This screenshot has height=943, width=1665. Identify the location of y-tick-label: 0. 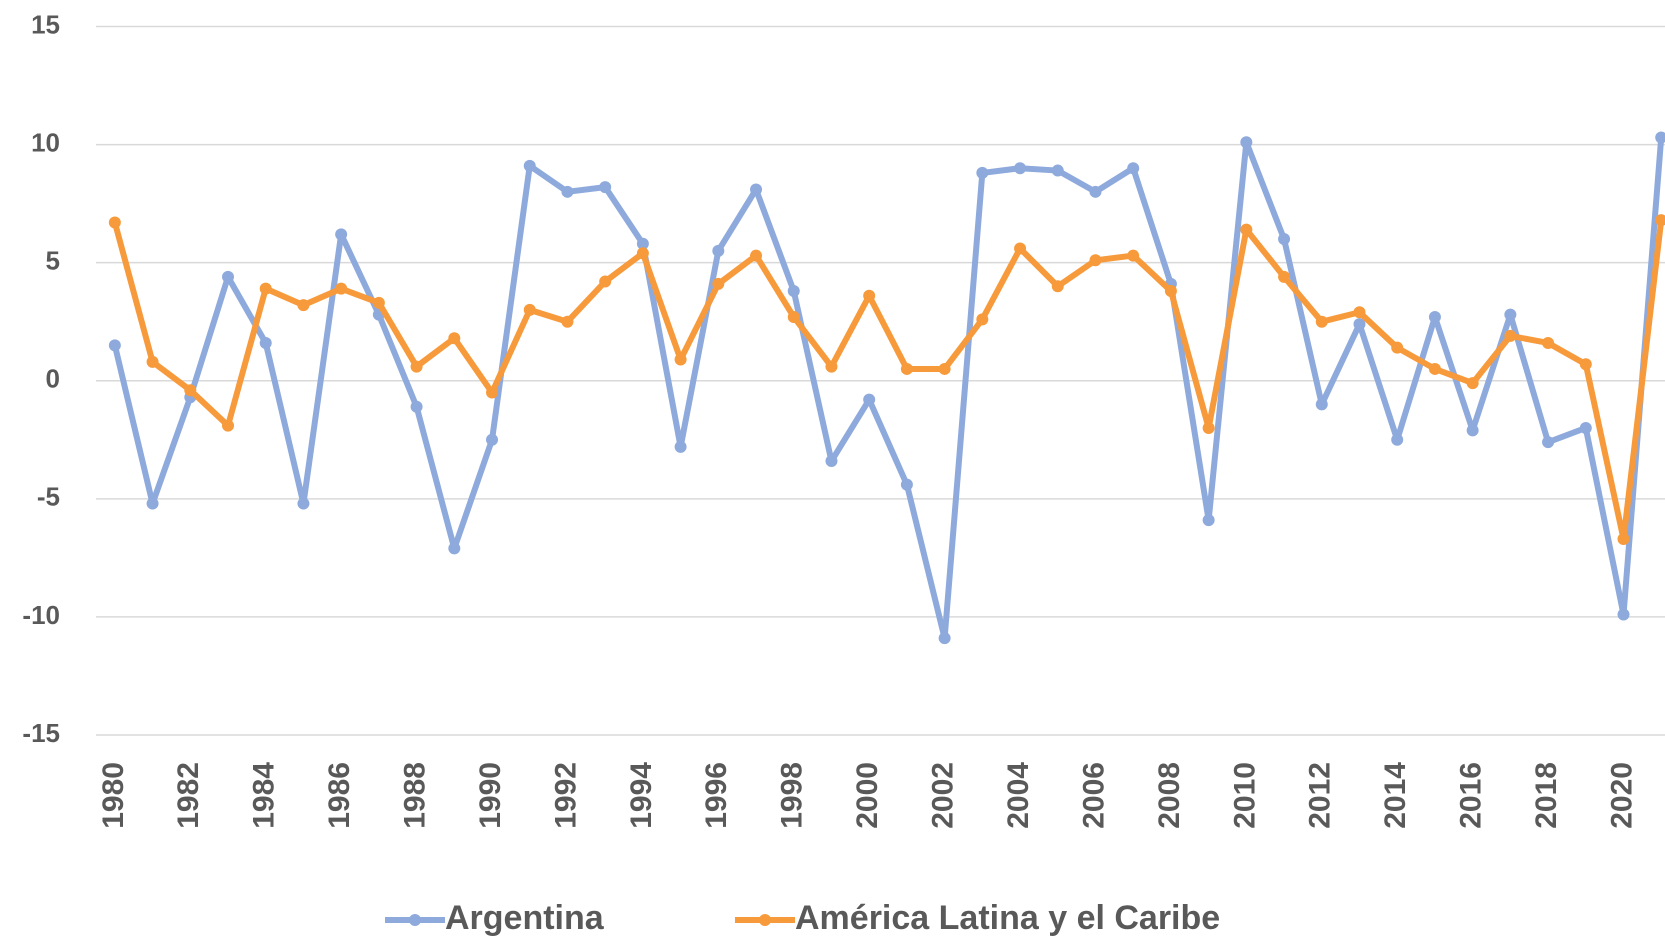
(53, 379).